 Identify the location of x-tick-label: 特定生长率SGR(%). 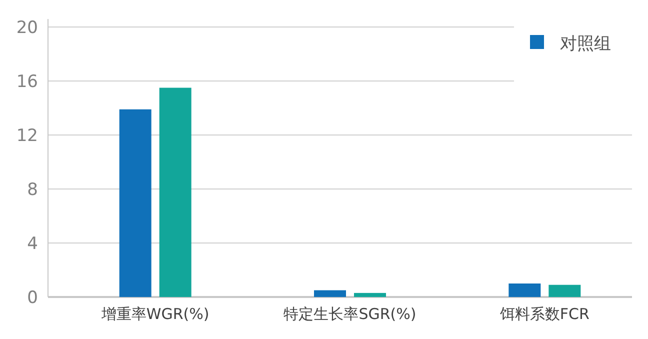
(350, 314).